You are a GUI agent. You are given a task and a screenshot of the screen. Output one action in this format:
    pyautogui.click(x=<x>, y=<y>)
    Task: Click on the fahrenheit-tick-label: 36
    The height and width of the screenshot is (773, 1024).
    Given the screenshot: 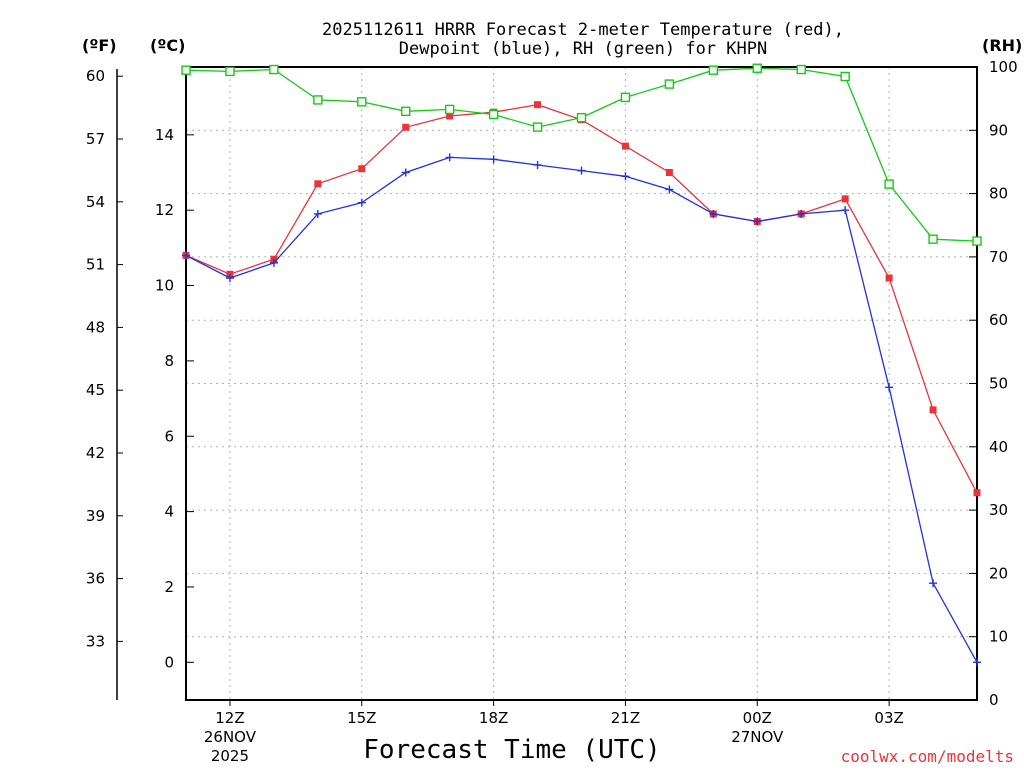 What is the action you would take?
    pyautogui.click(x=95, y=579)
    